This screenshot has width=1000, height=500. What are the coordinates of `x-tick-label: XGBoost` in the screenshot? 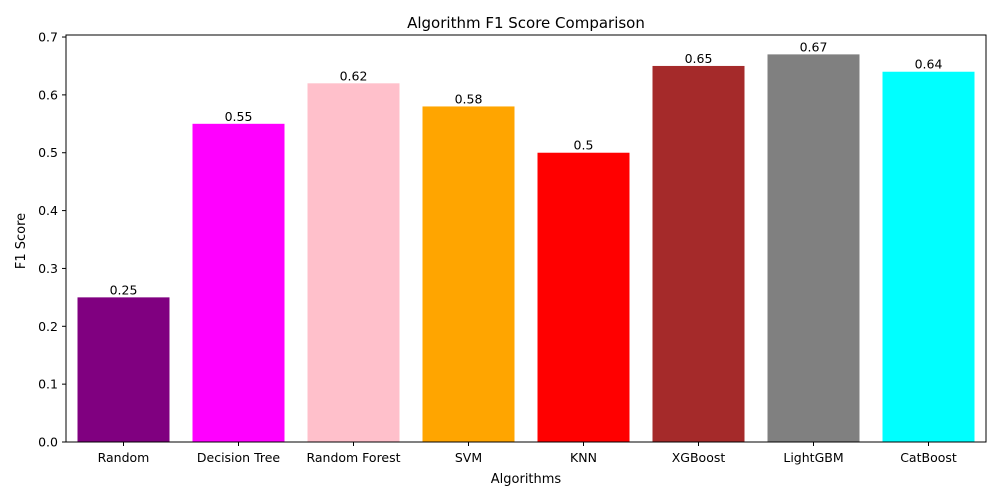 It's located at (699, 457).